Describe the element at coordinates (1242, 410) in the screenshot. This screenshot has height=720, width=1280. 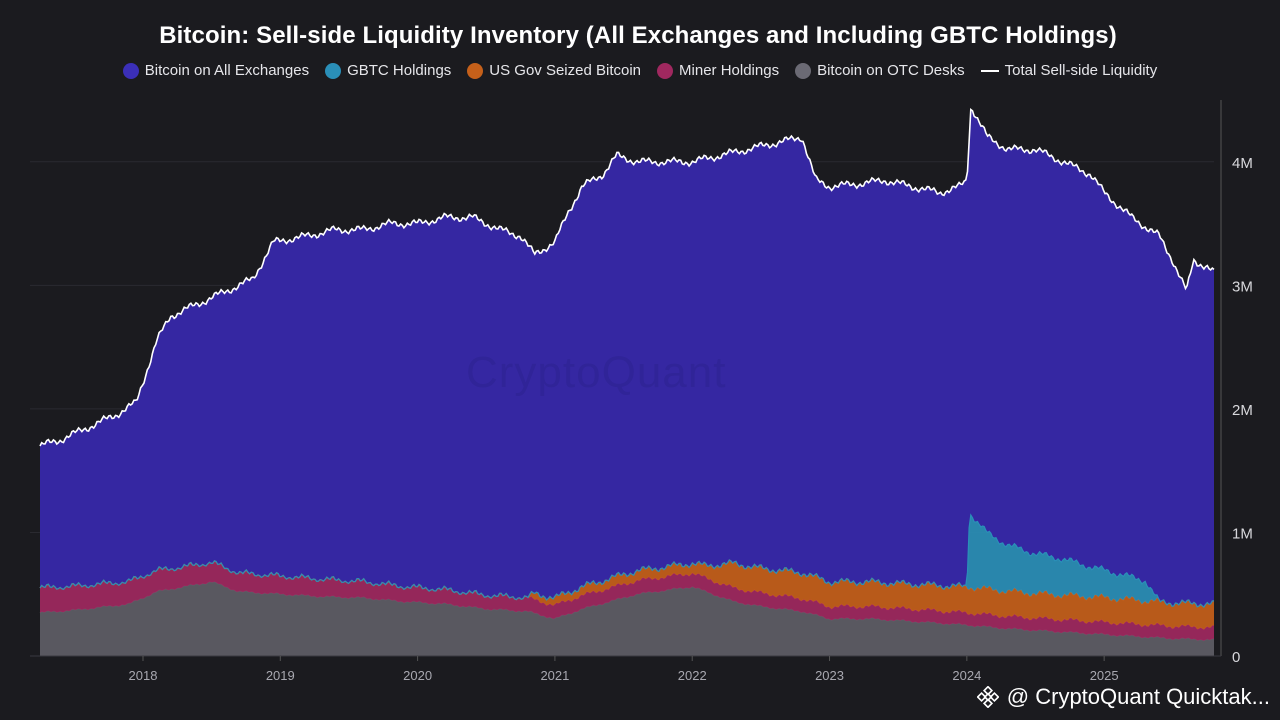
I see `y-tick-label: 2M` at that location.